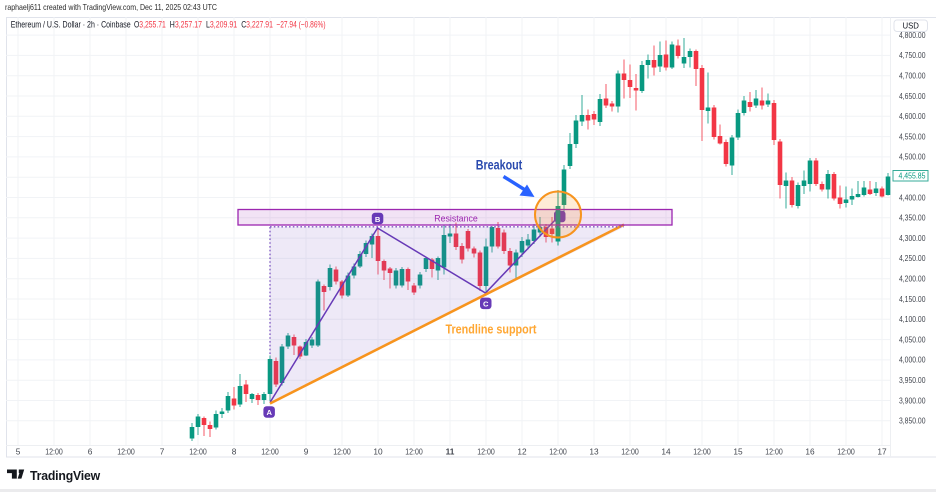  What do you see at coordinates (492, 329) in the screenshot?
I see `svg-text: Trendline support` at bounding box center [492, 329].